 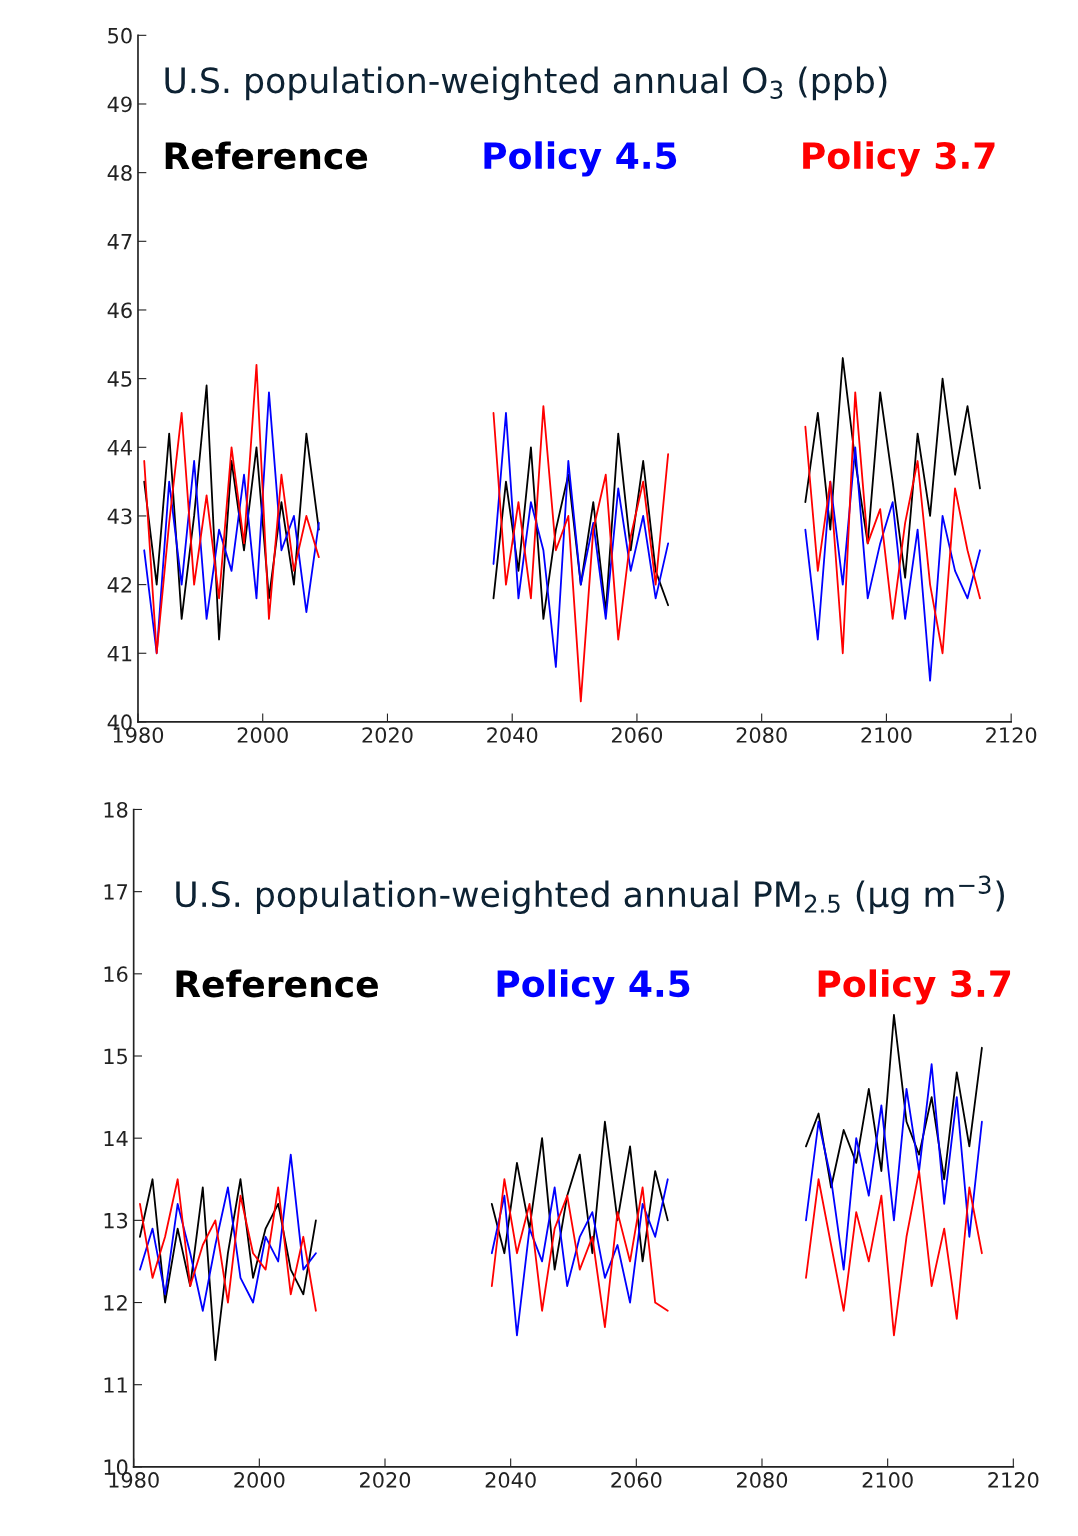 What do you see at coordinates (526, 83) in the screenshot?
I see `text: U.S. population-weighted annual O$_{3}$ (ppb)` at bounding box center [526, 83].